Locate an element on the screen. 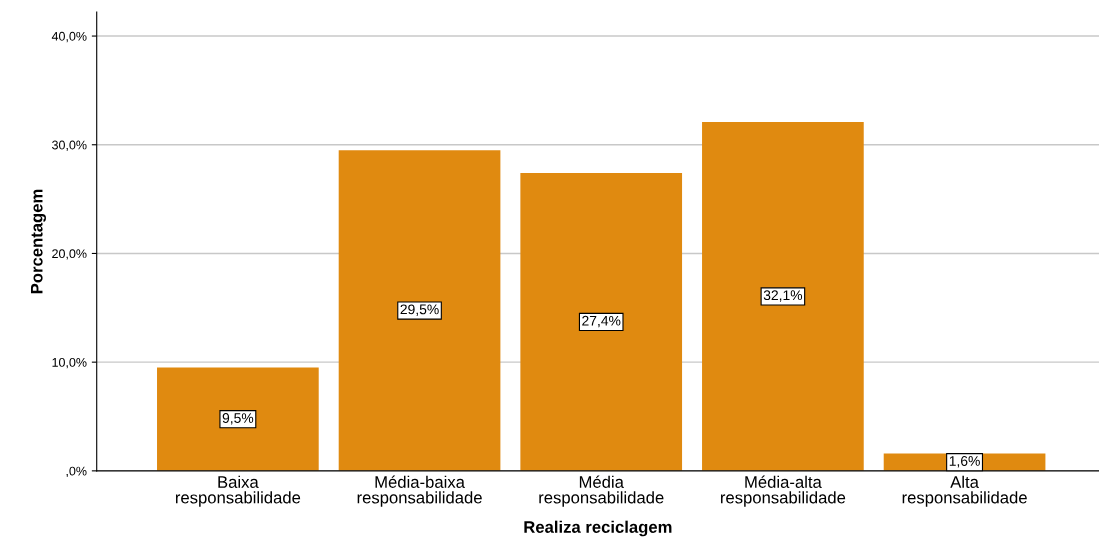 This screenshot has width=1099, height=552. data-label: 29,5% is located at coordinates (419, 310).